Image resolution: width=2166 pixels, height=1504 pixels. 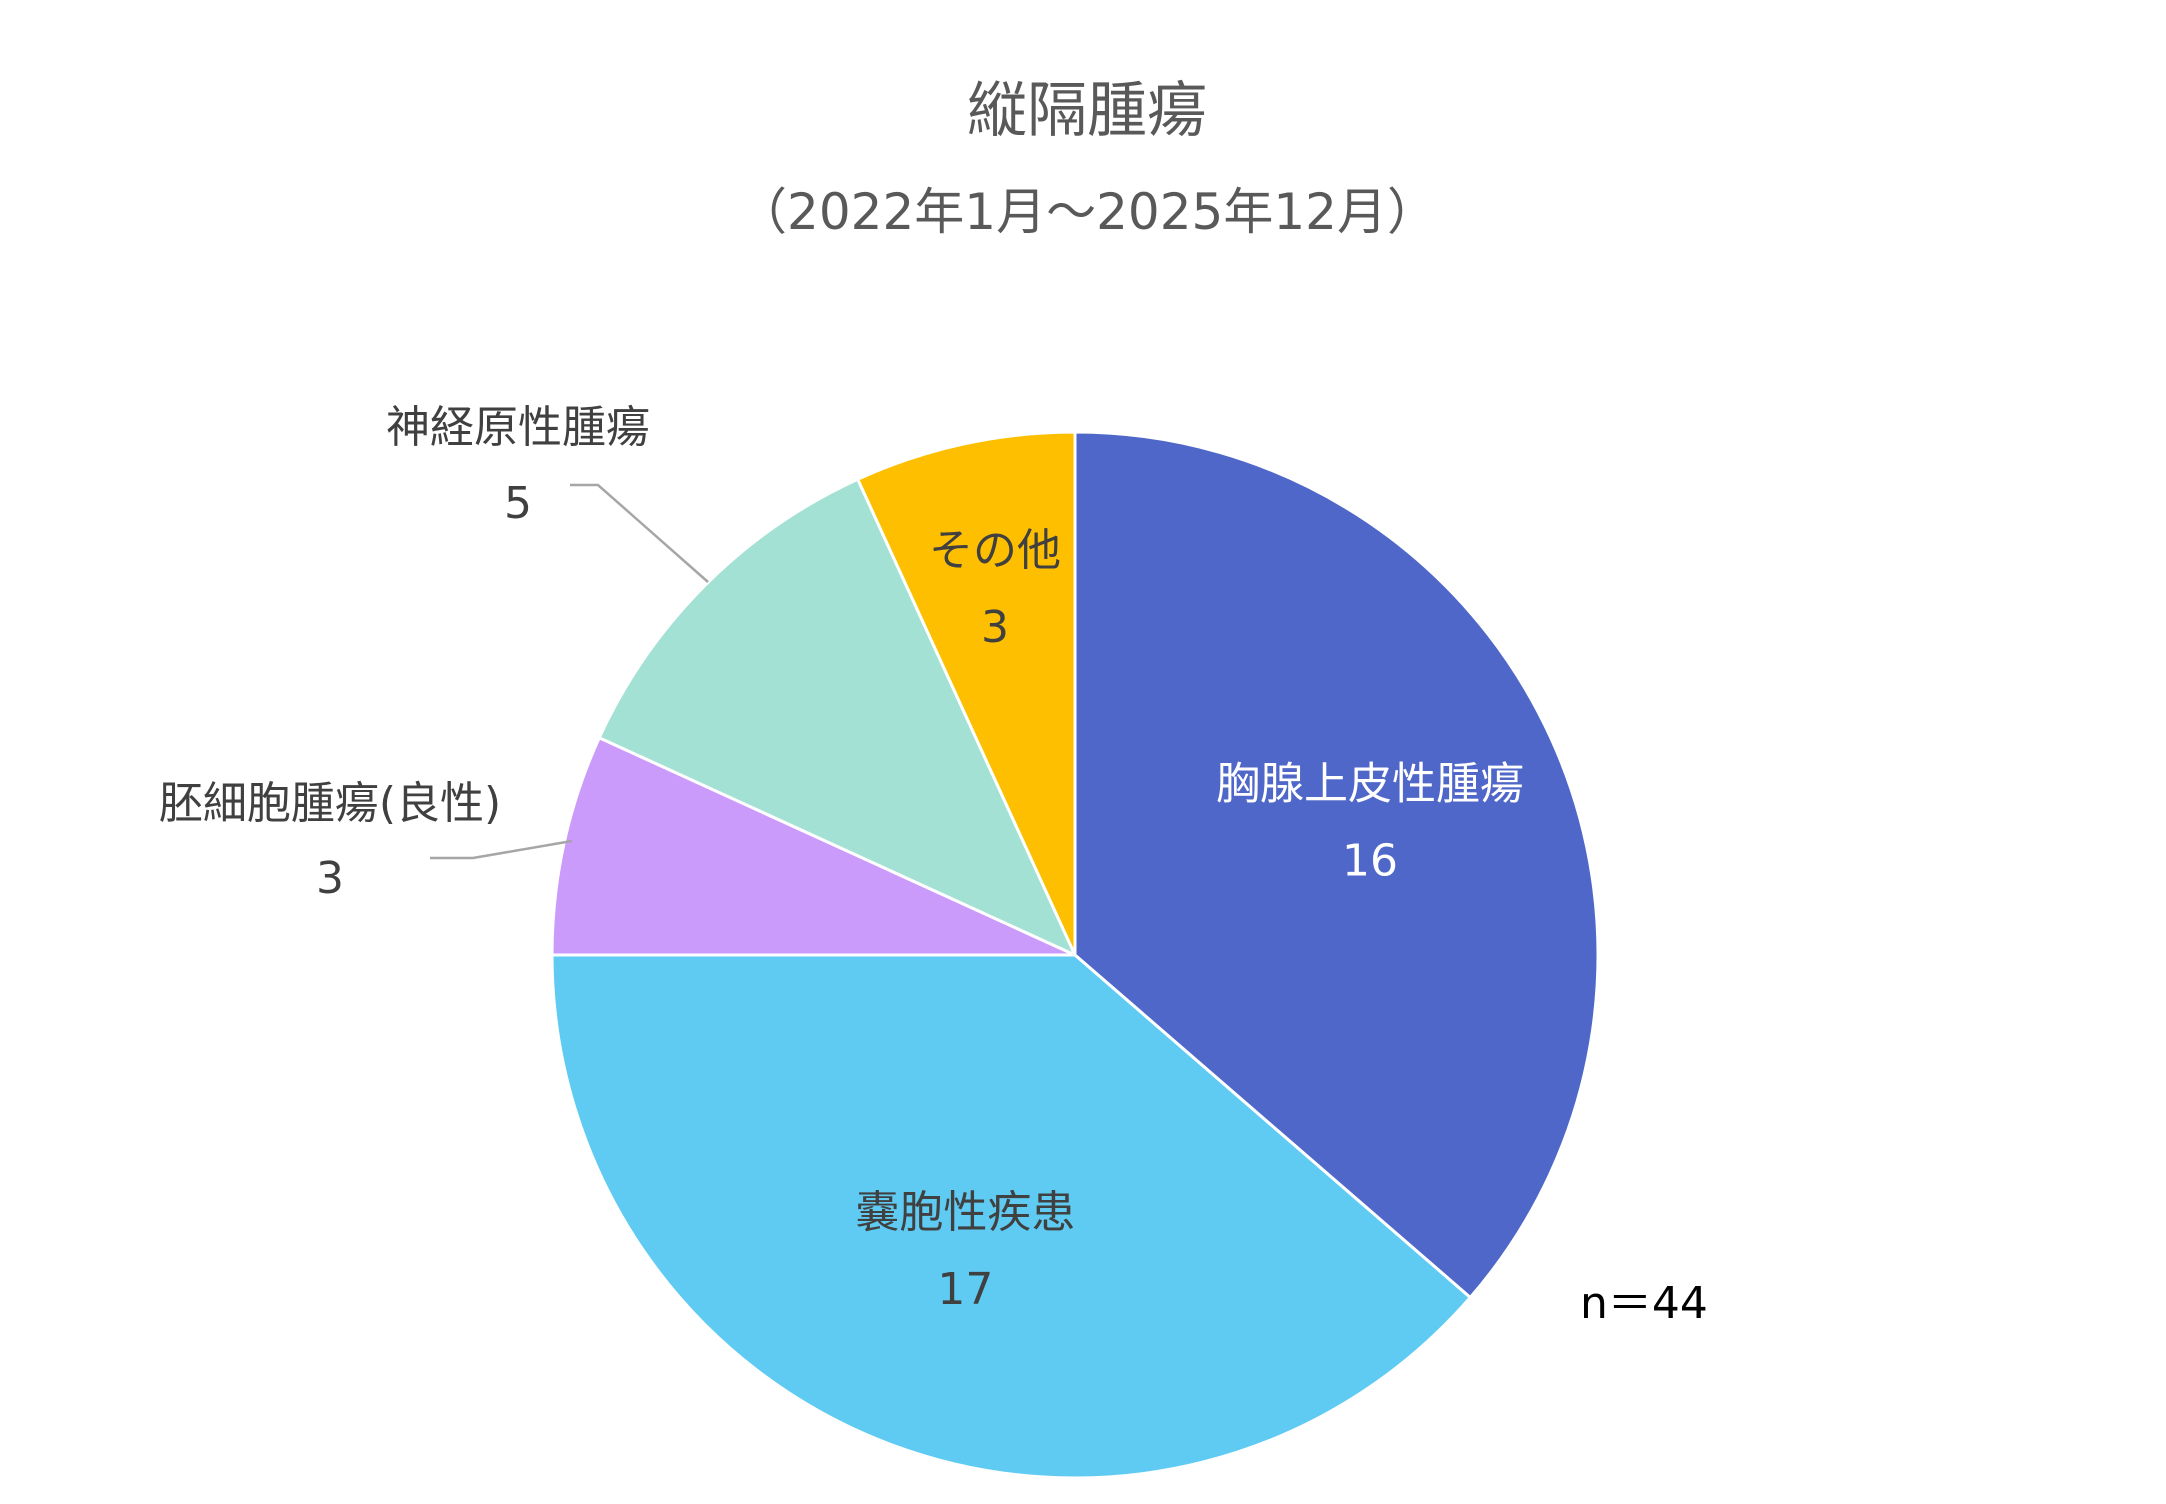 I want to click on slice-label-neurogenic: 神経原性腫瘍, so click(x=518, y=427).